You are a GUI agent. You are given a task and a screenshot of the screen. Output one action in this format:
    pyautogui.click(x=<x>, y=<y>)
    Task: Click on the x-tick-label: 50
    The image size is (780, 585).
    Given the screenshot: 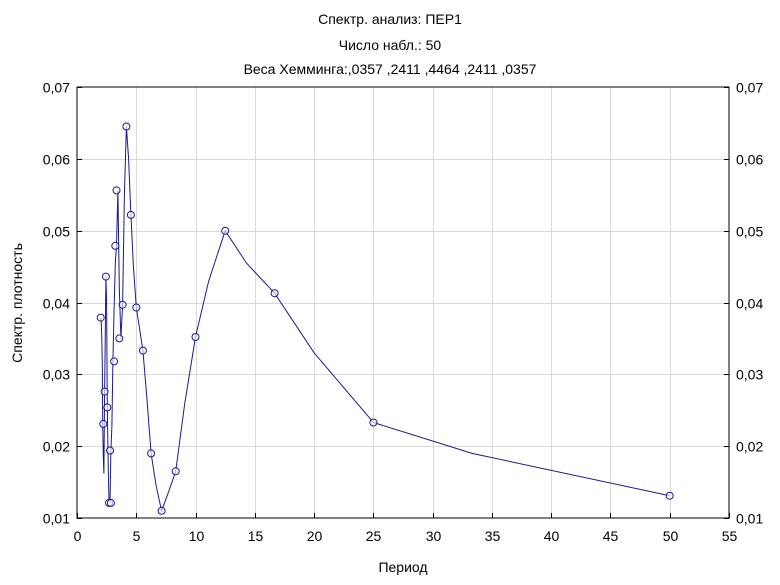 What is the action you would take?
    pyautogui.click(x=671, y=536)
    